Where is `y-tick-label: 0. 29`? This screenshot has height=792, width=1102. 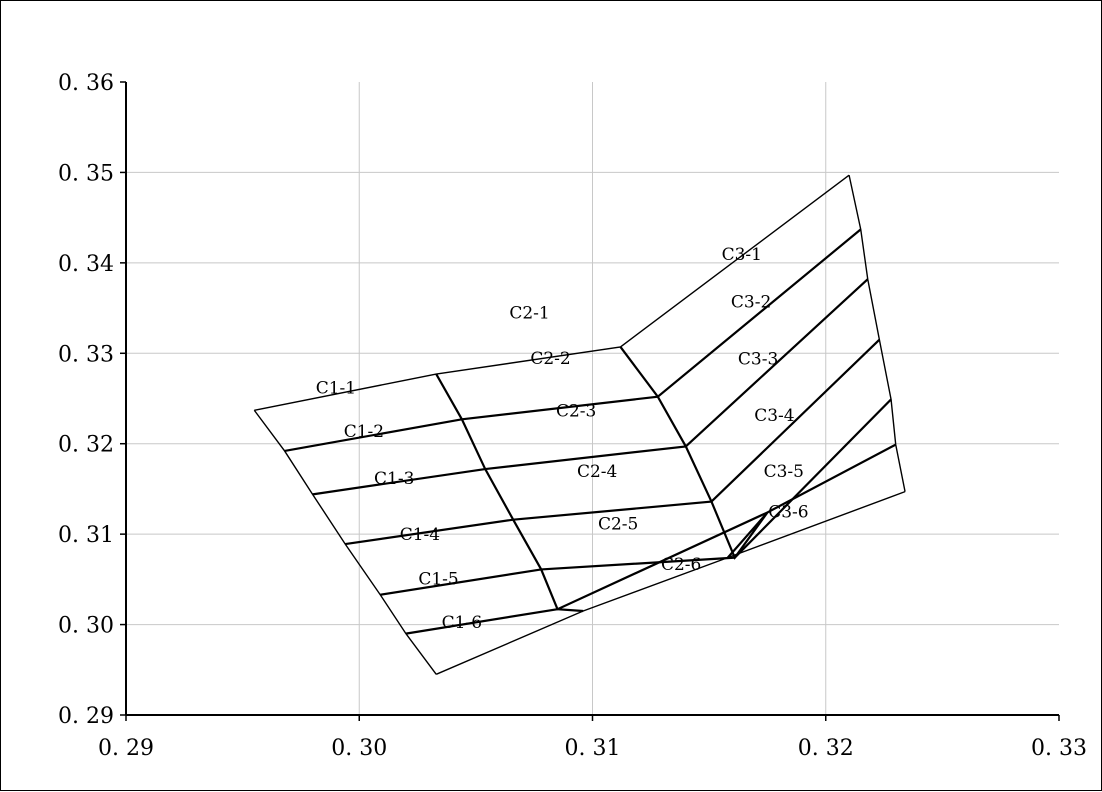
y-tick-label: 0. 29 is located at coordinates (86, 716).